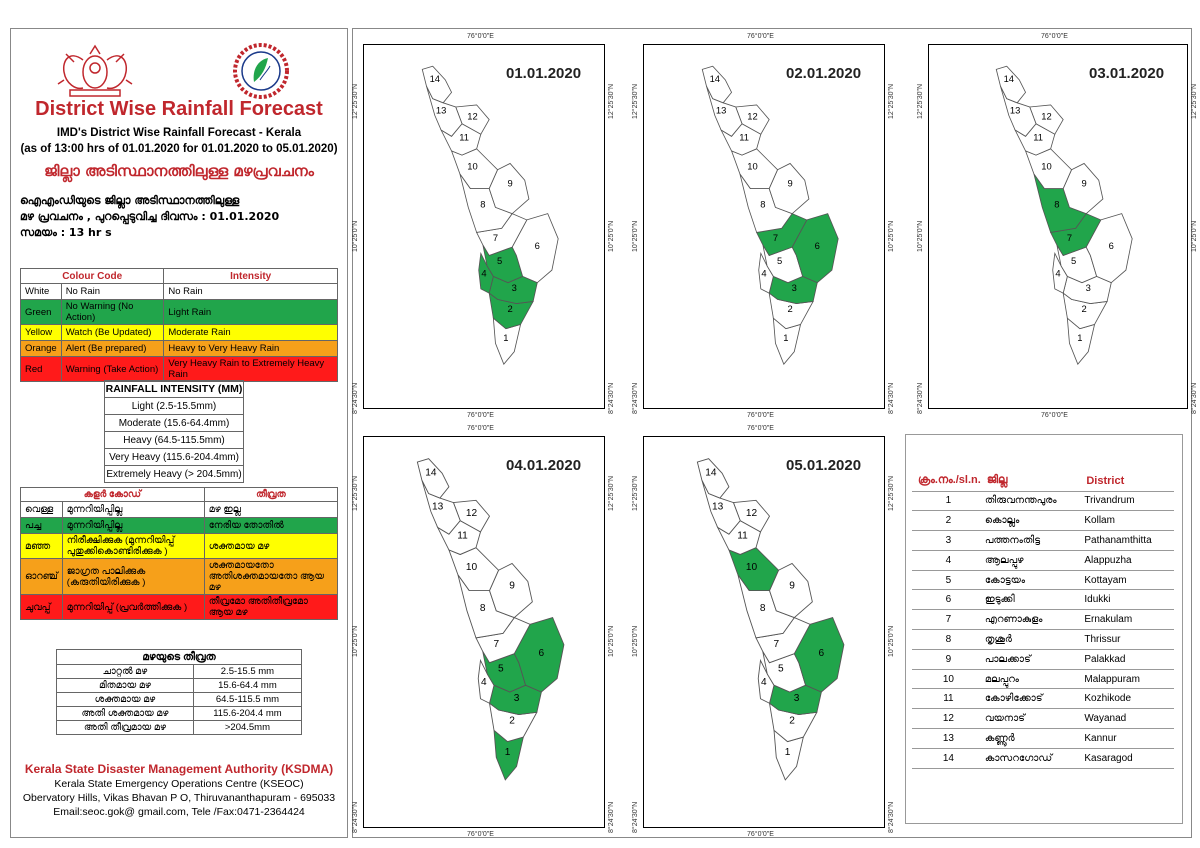  Describe the element at coordinates (946, 738) in the screenshot. I see `district-number: 13` at that location.